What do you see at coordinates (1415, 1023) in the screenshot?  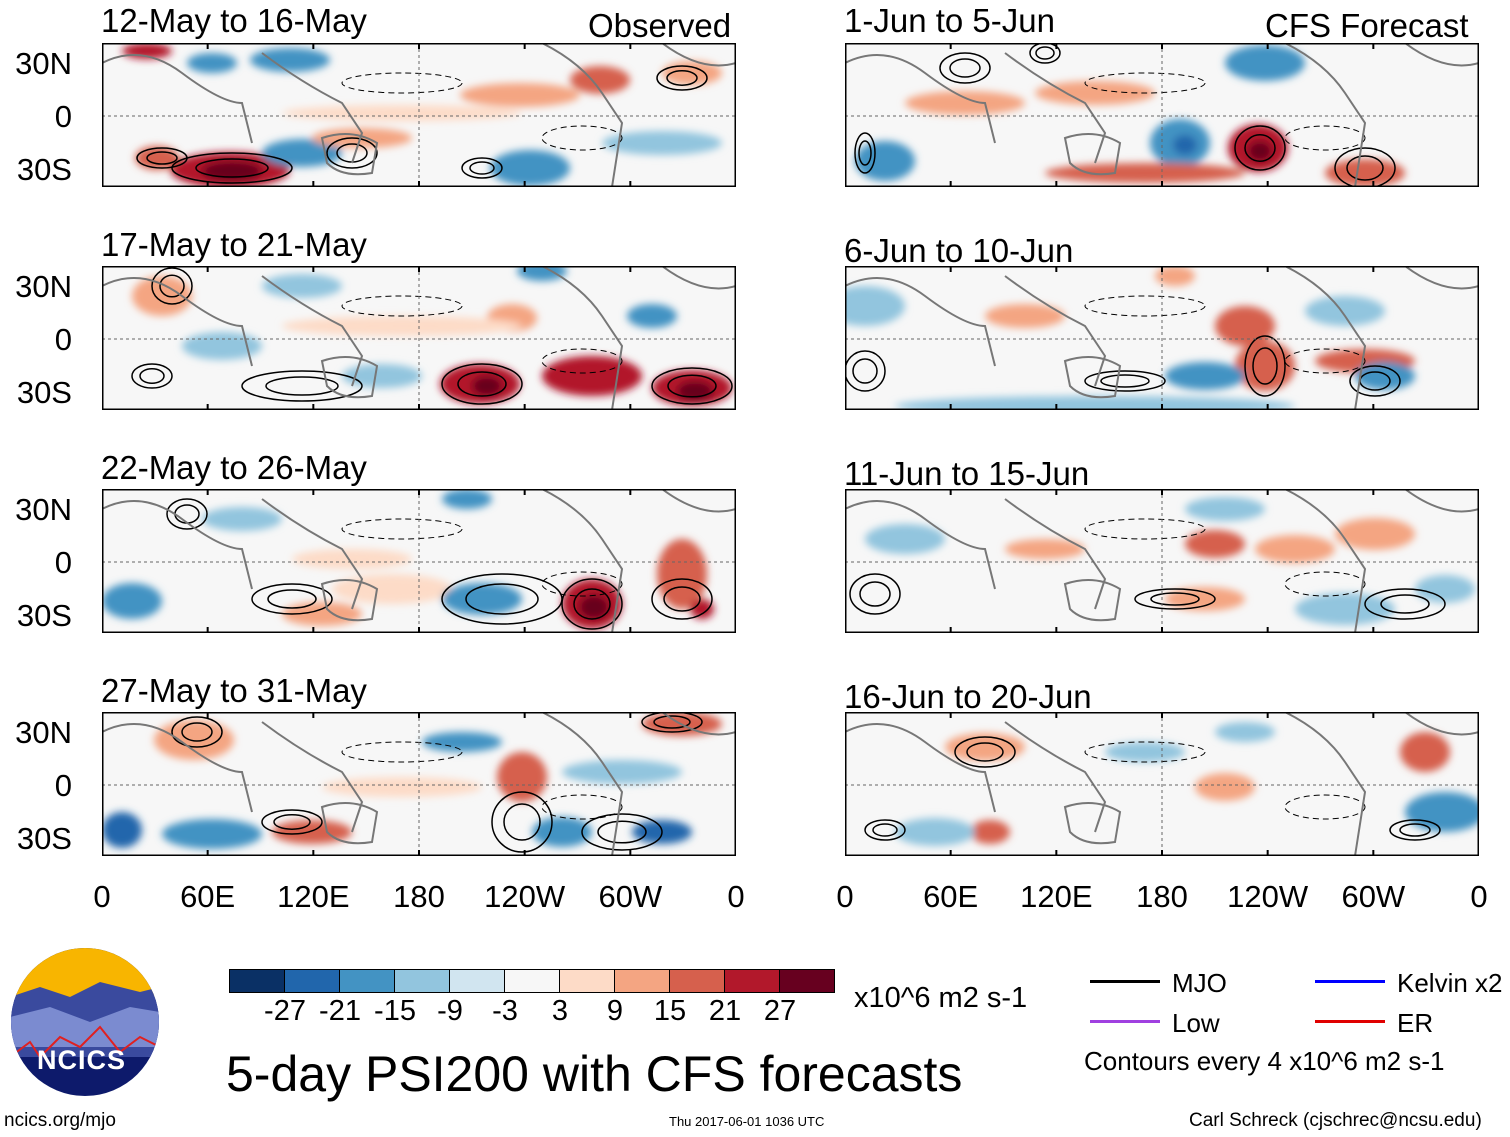 I see `legend-label: ER` at bounding box center [1415, 1023].